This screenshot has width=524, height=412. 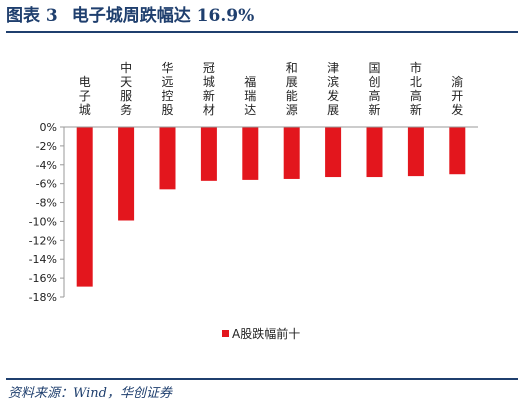 What do you see at coordinates (46, 203) in the screenshot?
I see `y-tick-label: -8%` at bounding box center [46, 203].